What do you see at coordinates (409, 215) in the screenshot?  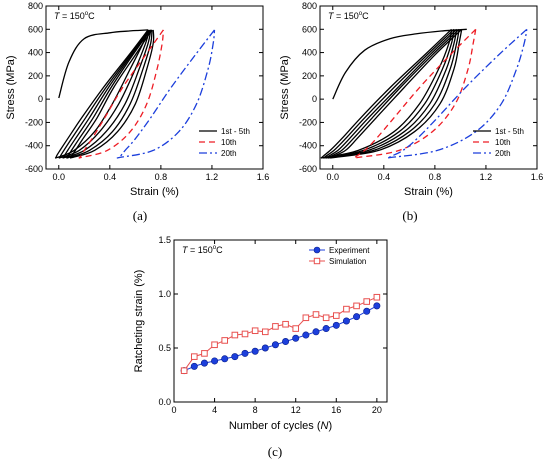 I see `panel-label-b: (b)` at bounding box center [409, 215].